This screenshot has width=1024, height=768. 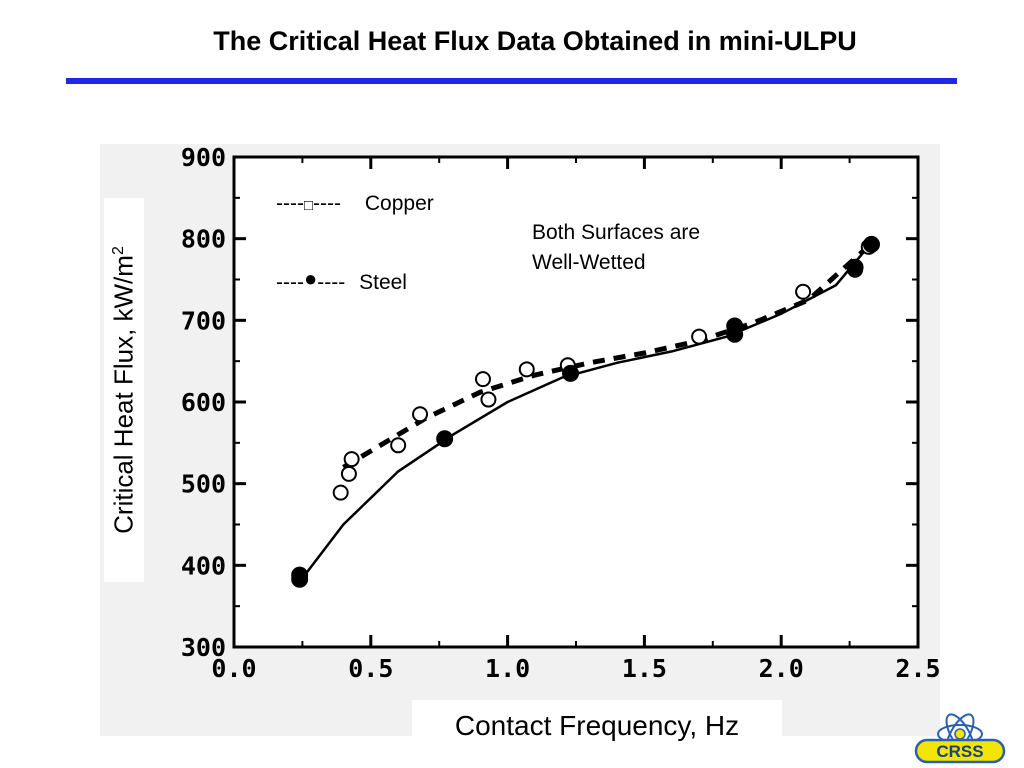 I want to click on copper-fit-line, so click(x=603, y=359).